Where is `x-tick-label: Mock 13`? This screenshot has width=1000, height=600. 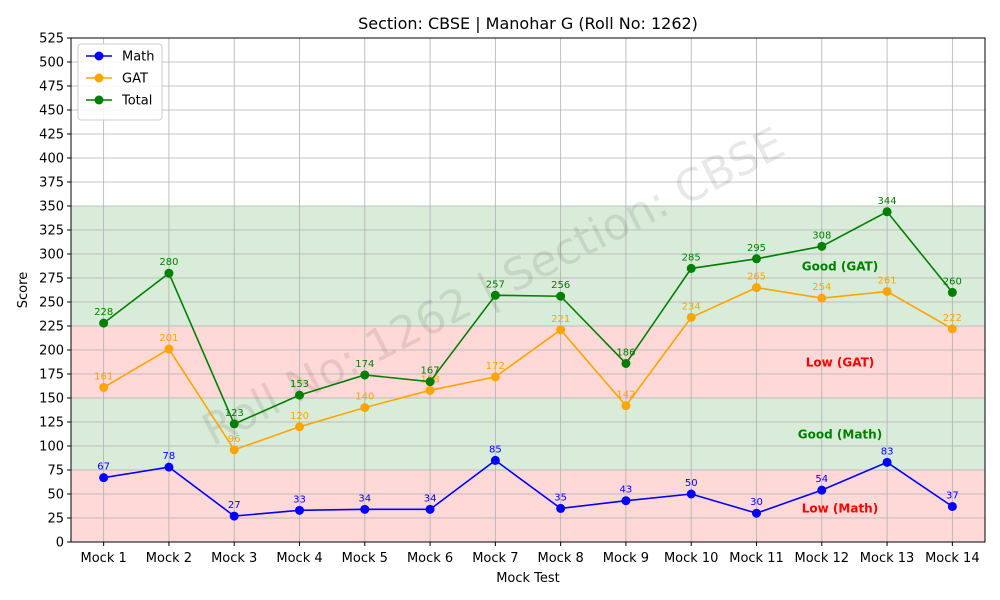 x-tick-label: Mock 13 is located at coordinates (887, 558).